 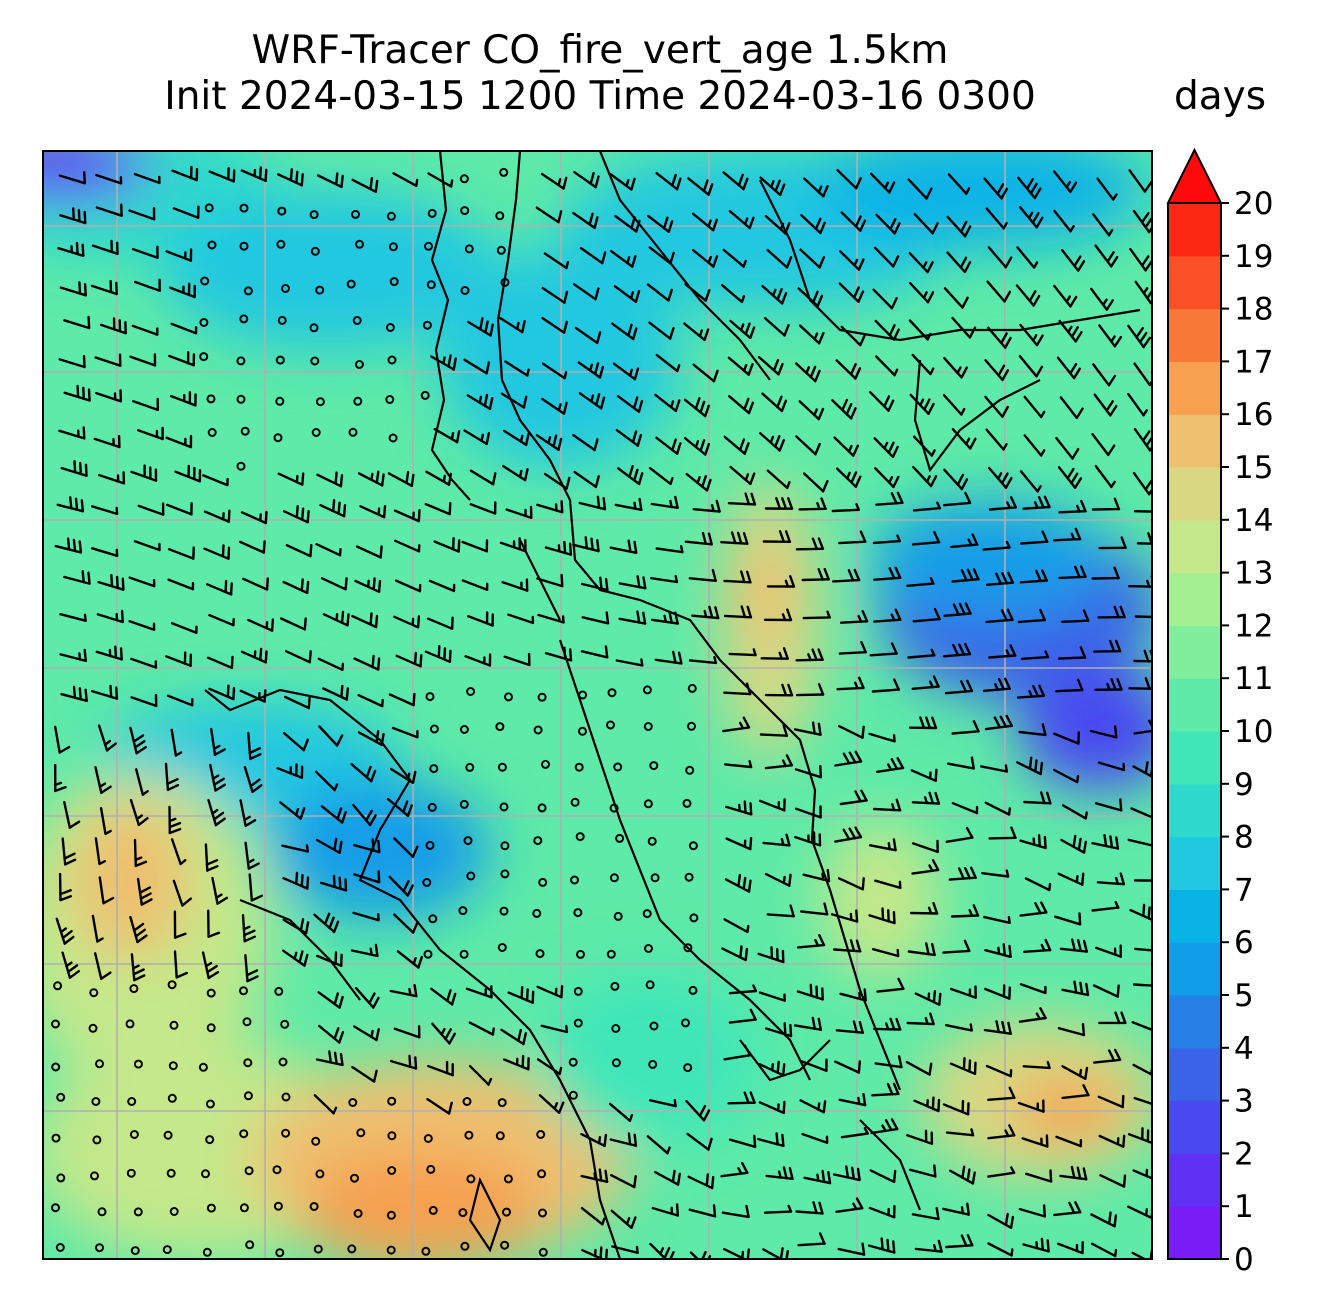 I want to click on colorbar-tick-label: 10, so click(x=1253, y=732).